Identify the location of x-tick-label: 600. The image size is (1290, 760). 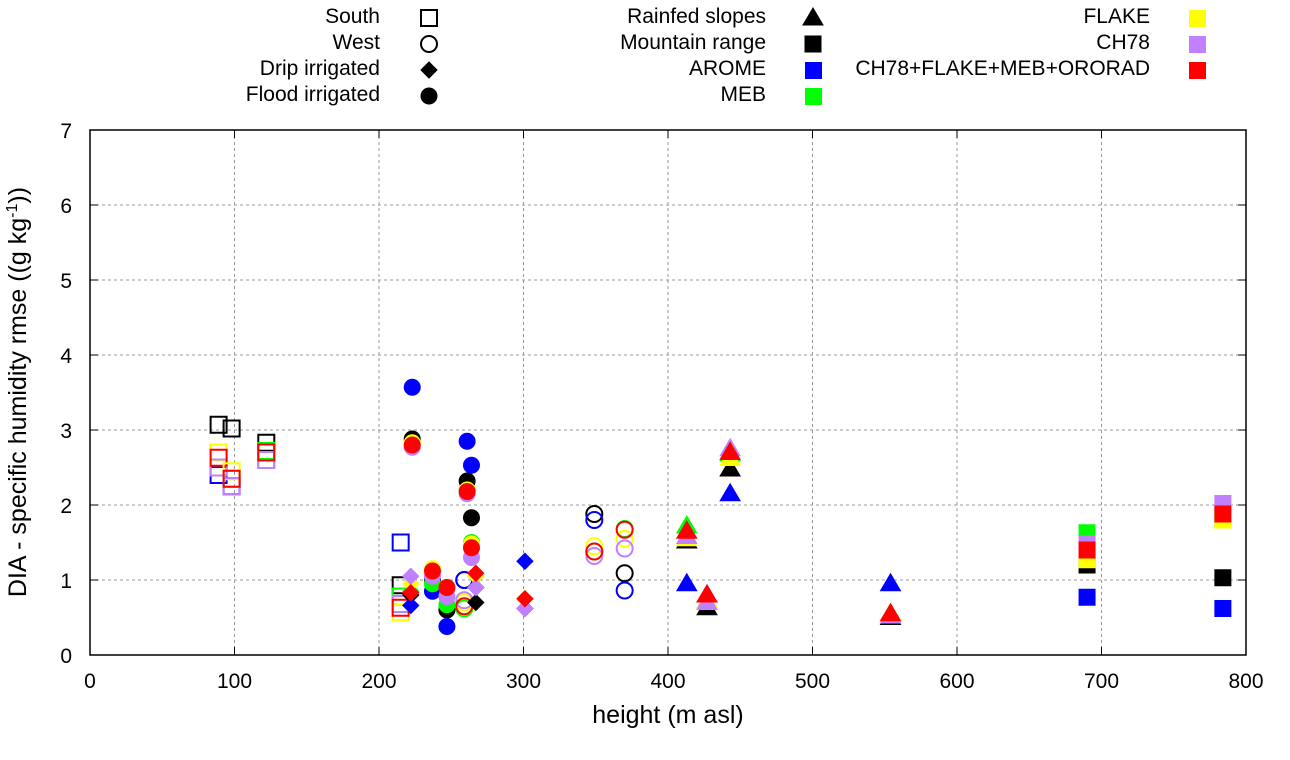
(956, 681).